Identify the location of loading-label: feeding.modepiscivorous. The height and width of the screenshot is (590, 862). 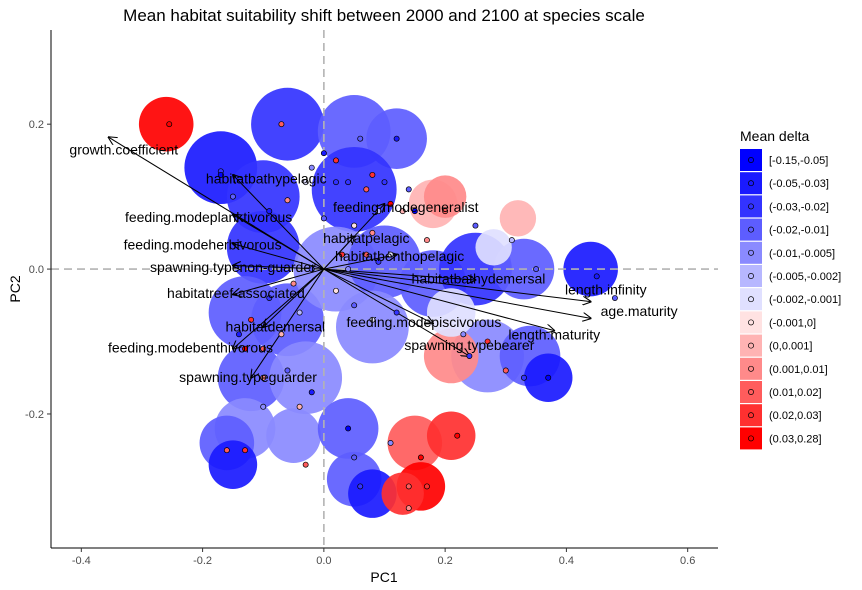
(423, 322).